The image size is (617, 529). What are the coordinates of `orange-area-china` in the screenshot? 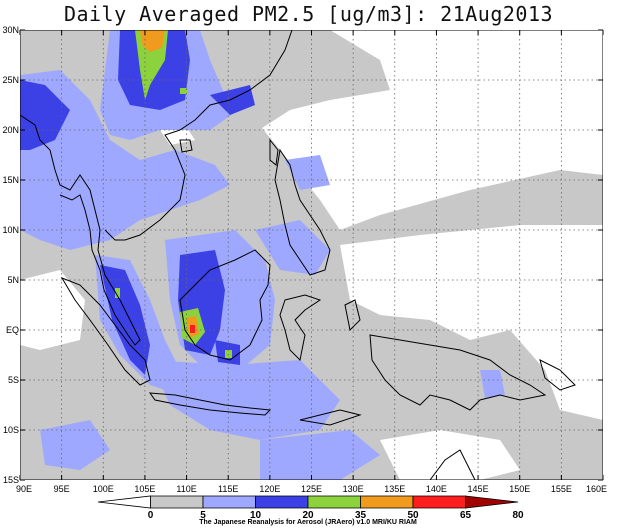 It's located at (152, 41).